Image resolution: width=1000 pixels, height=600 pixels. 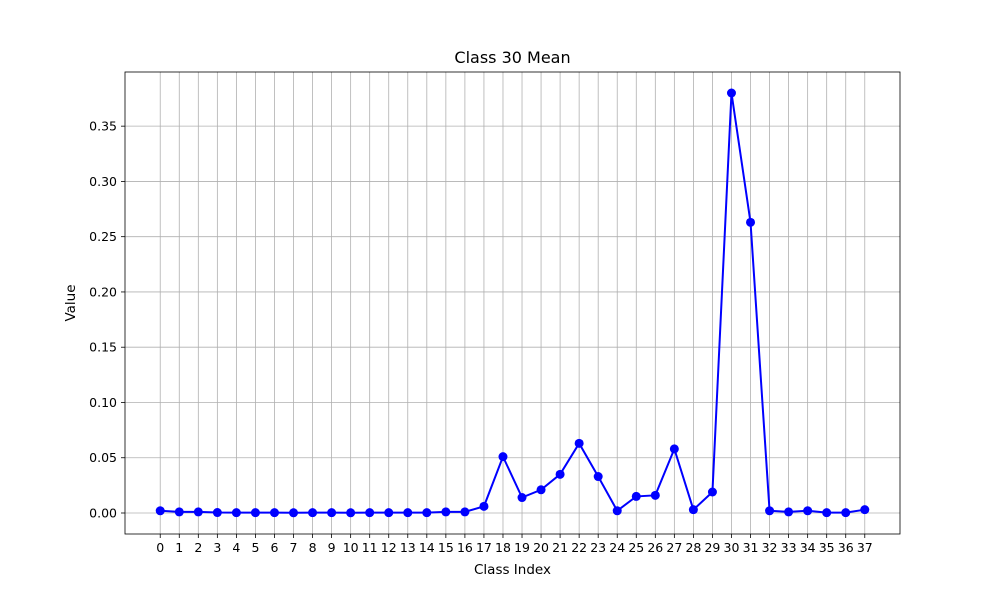 What do you see at coordinates (71, 302) in the screenshot?
I see `y-axis-label: Value` at bounding box center [71, 302].